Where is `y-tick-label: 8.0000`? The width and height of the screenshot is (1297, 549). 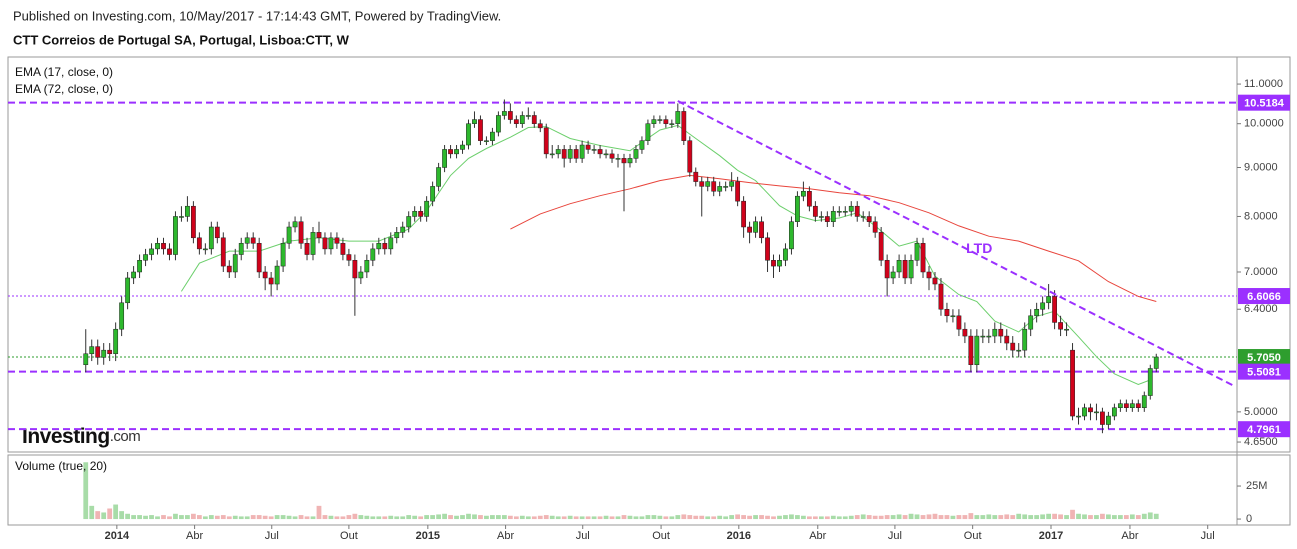
y-tick-label: 8.0000 is located at coordinates (1261, 216).